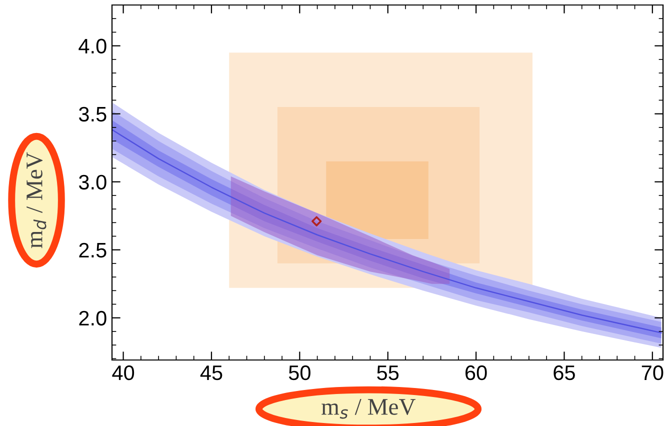 The width and height of the screenshot is (664, 426). I want to click on x-tick-label: 70, so click(653, 372).